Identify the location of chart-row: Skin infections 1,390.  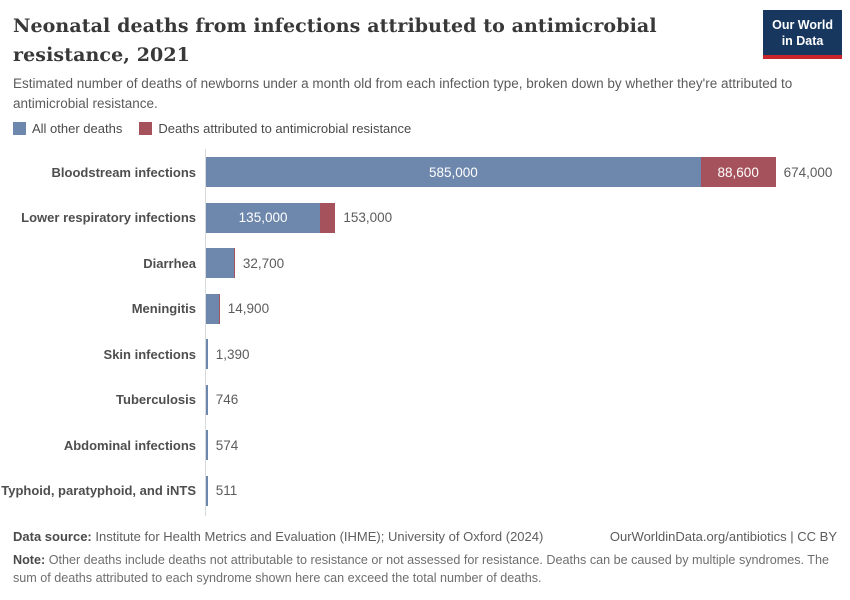
(425, 354).